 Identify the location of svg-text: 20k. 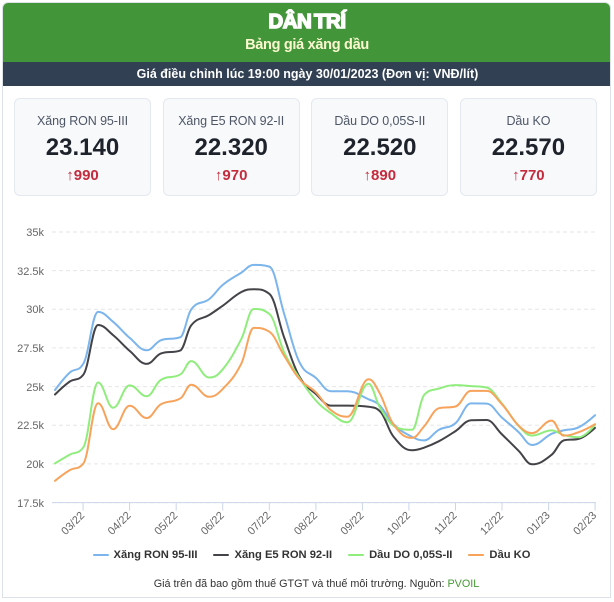
(35, 465).